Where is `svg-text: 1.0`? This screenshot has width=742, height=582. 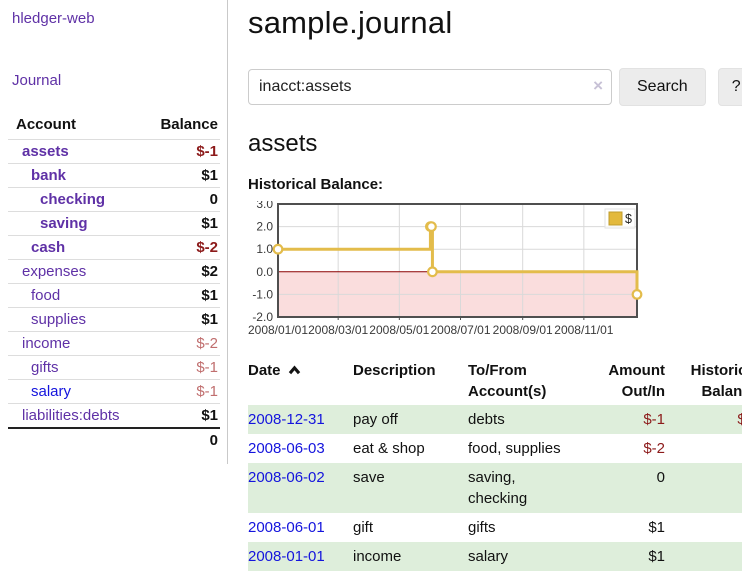 svg-text: 1.0 is located at coordinates (264, 249).